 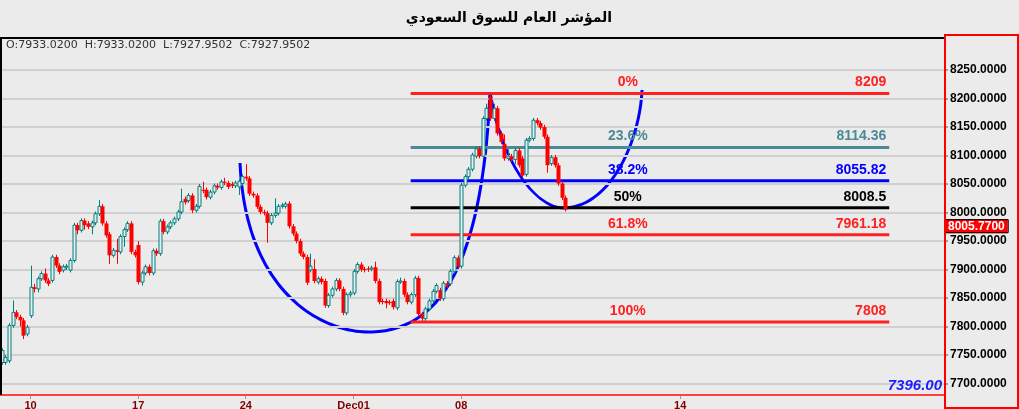 What do you see at coordinates (915, 384) in the screenshot?
I see `annotation: 7396.00` at bounding box center [915, 384].